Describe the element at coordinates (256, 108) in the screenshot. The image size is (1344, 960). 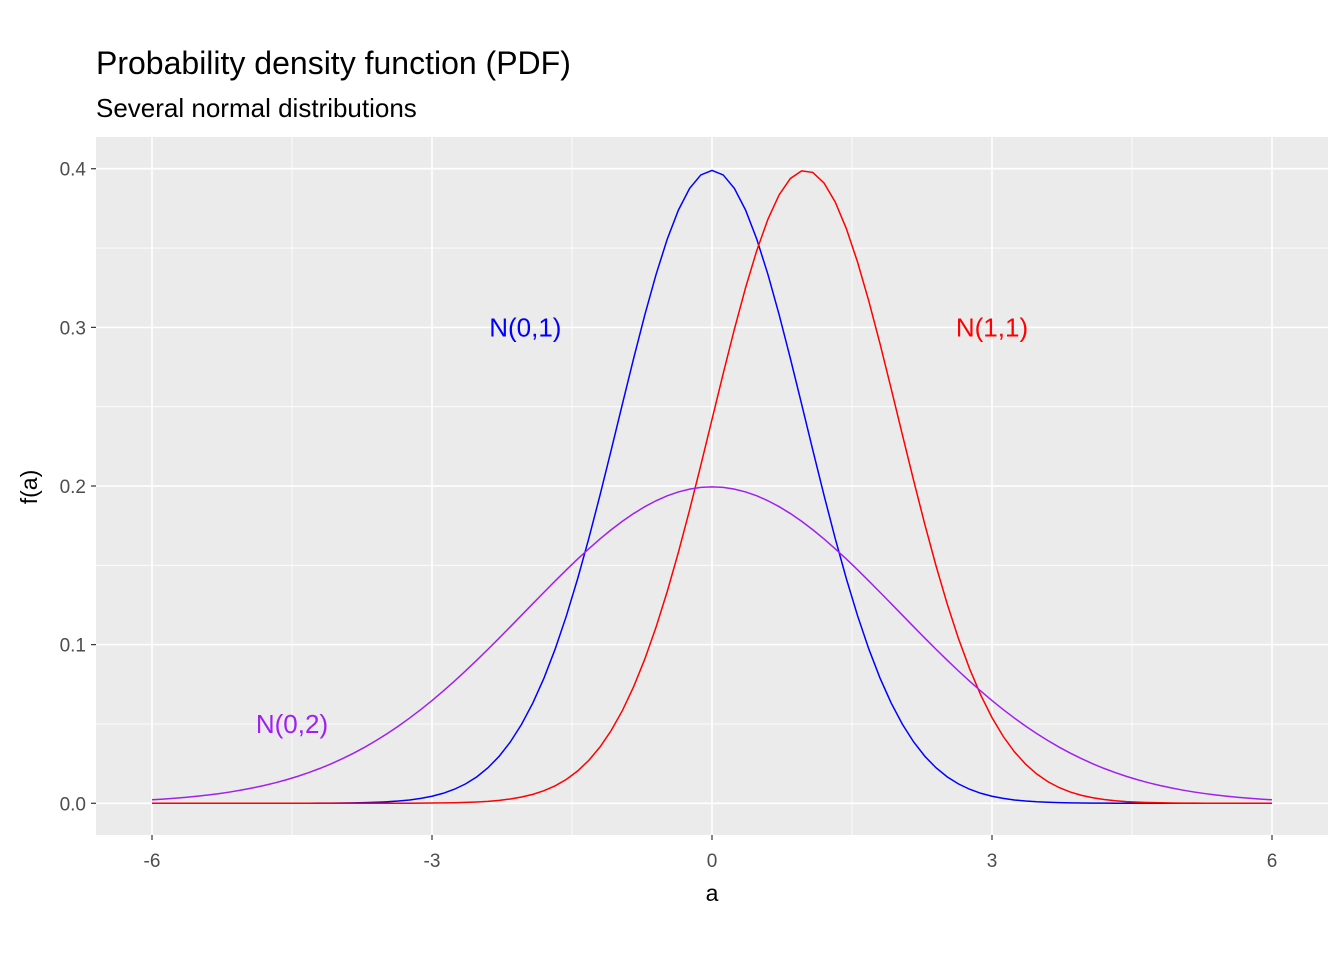
I see `chart-subtitle: Several normal distributions` at that location.